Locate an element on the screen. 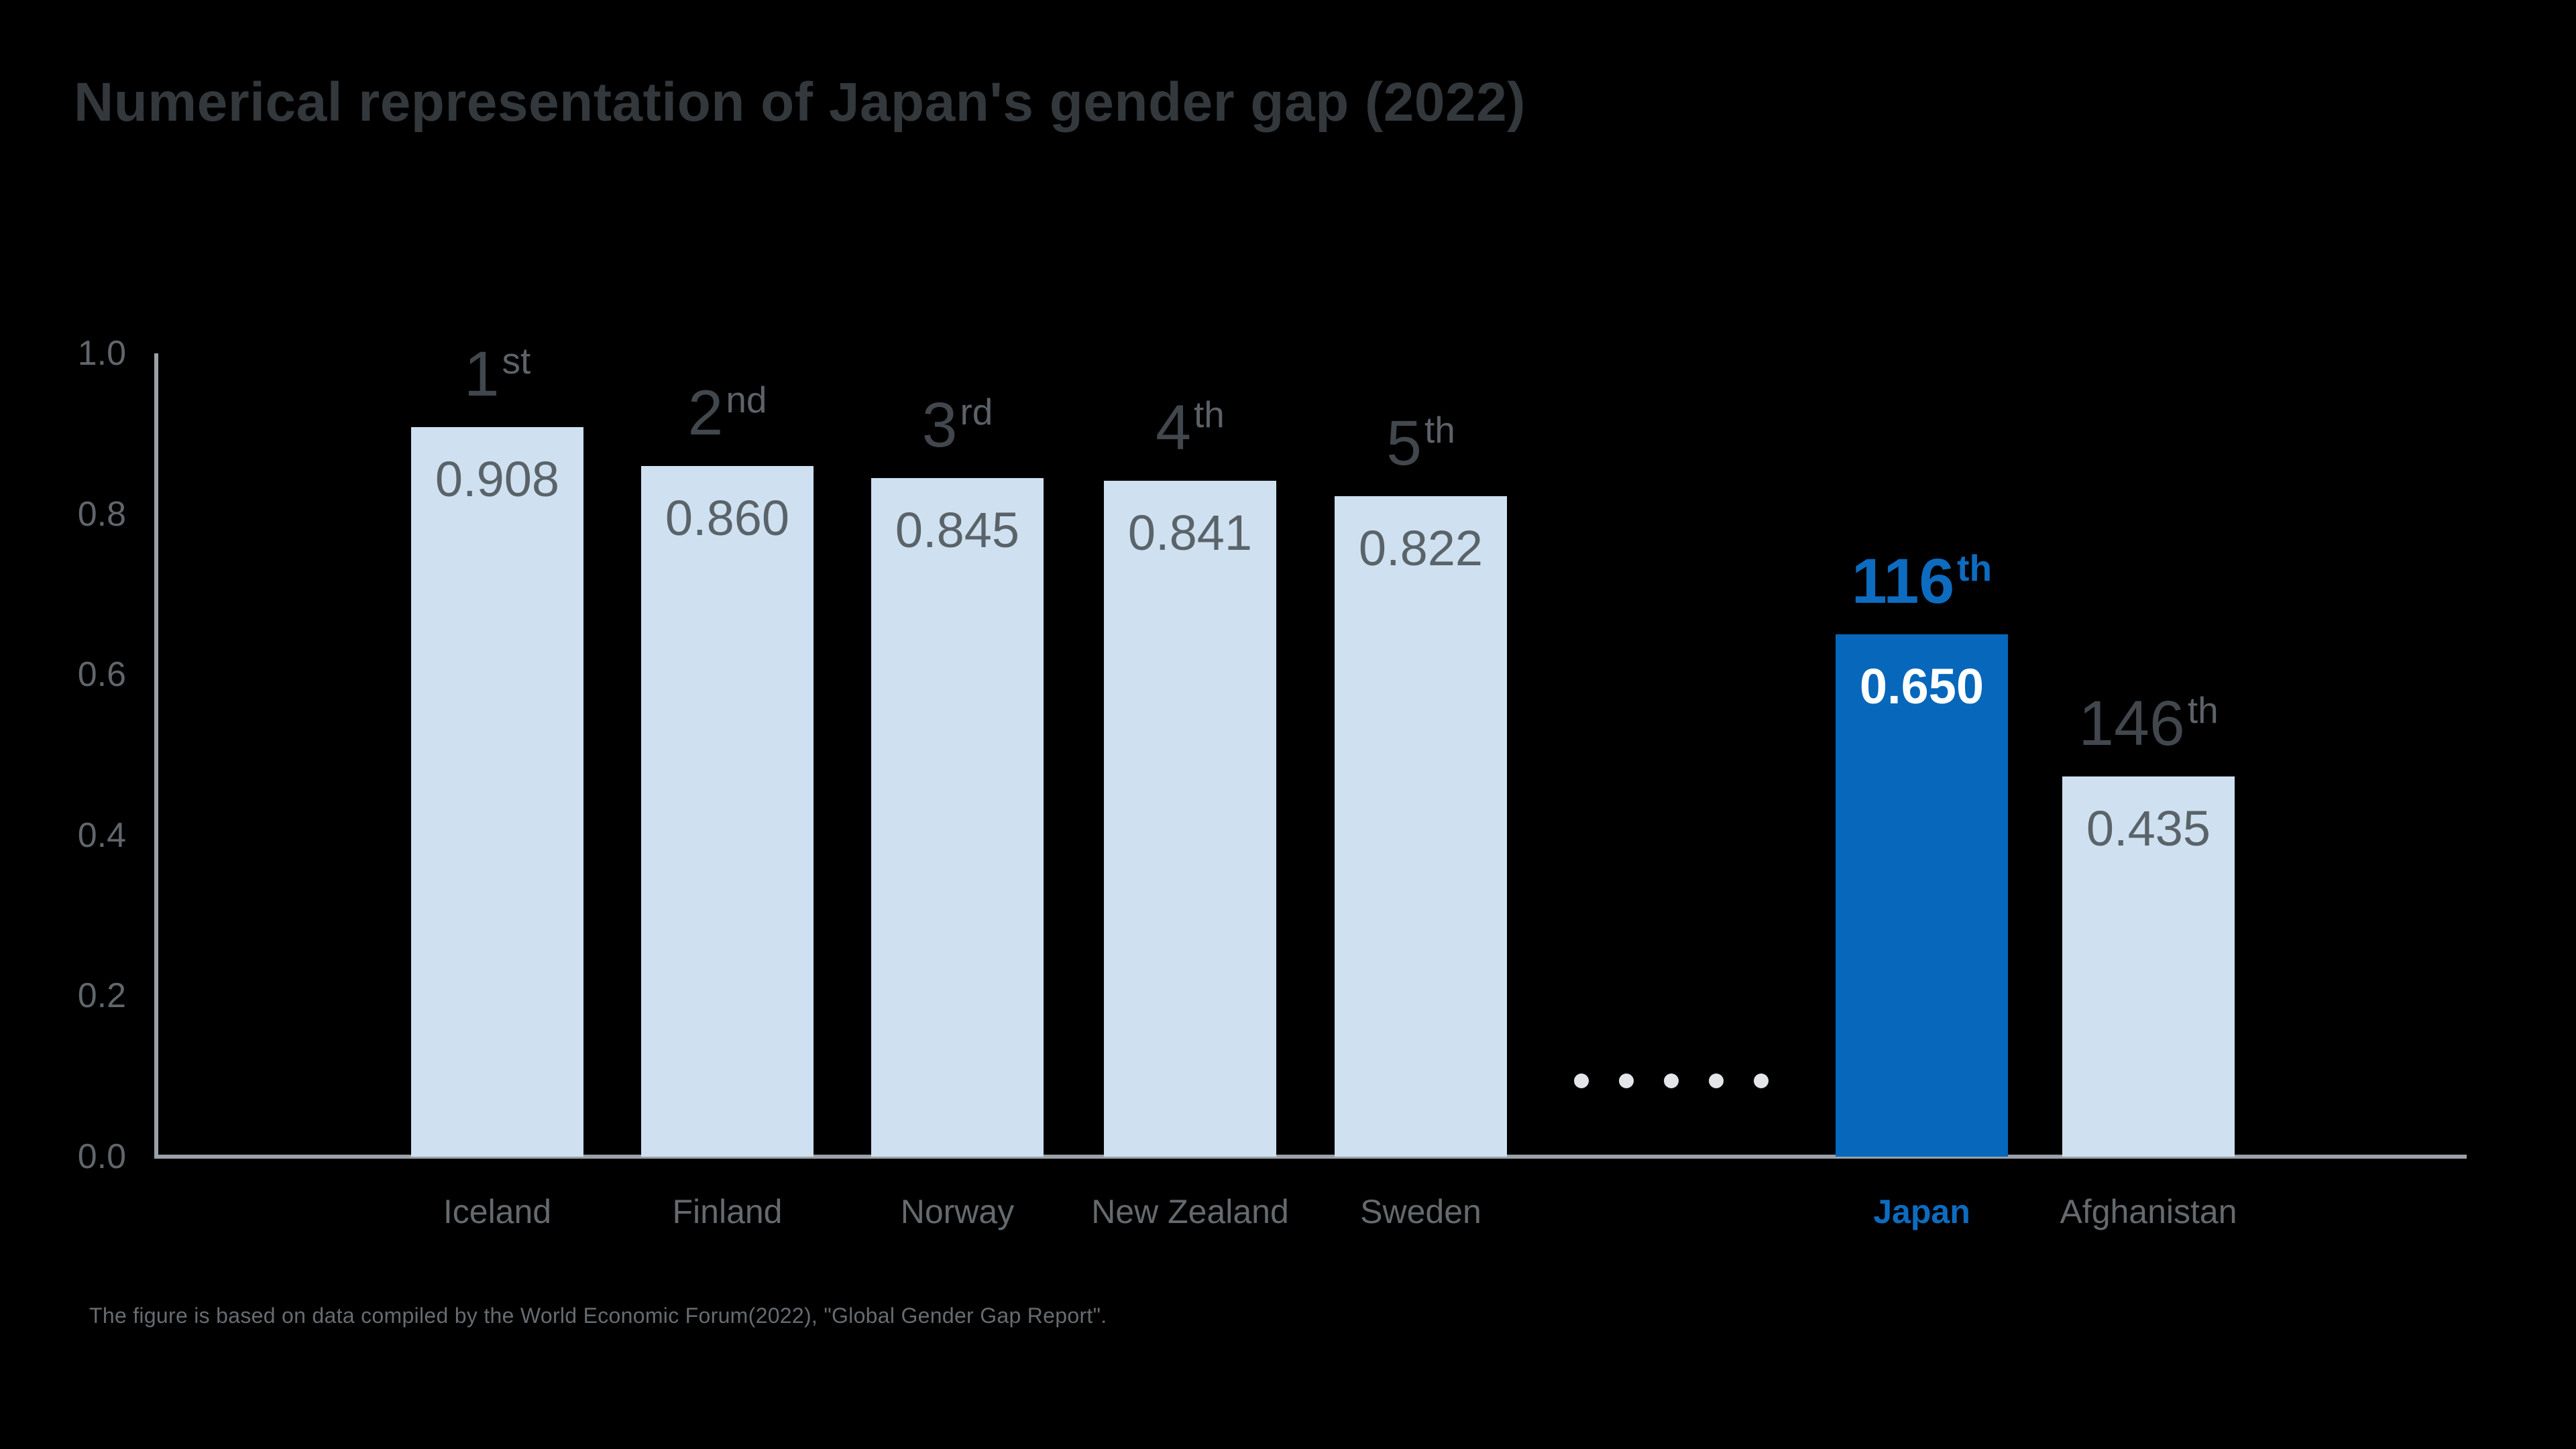 The height and width of the screenshot is (1449, 2576). country-label-norway: Norway is located at coordinates (957, 1211).